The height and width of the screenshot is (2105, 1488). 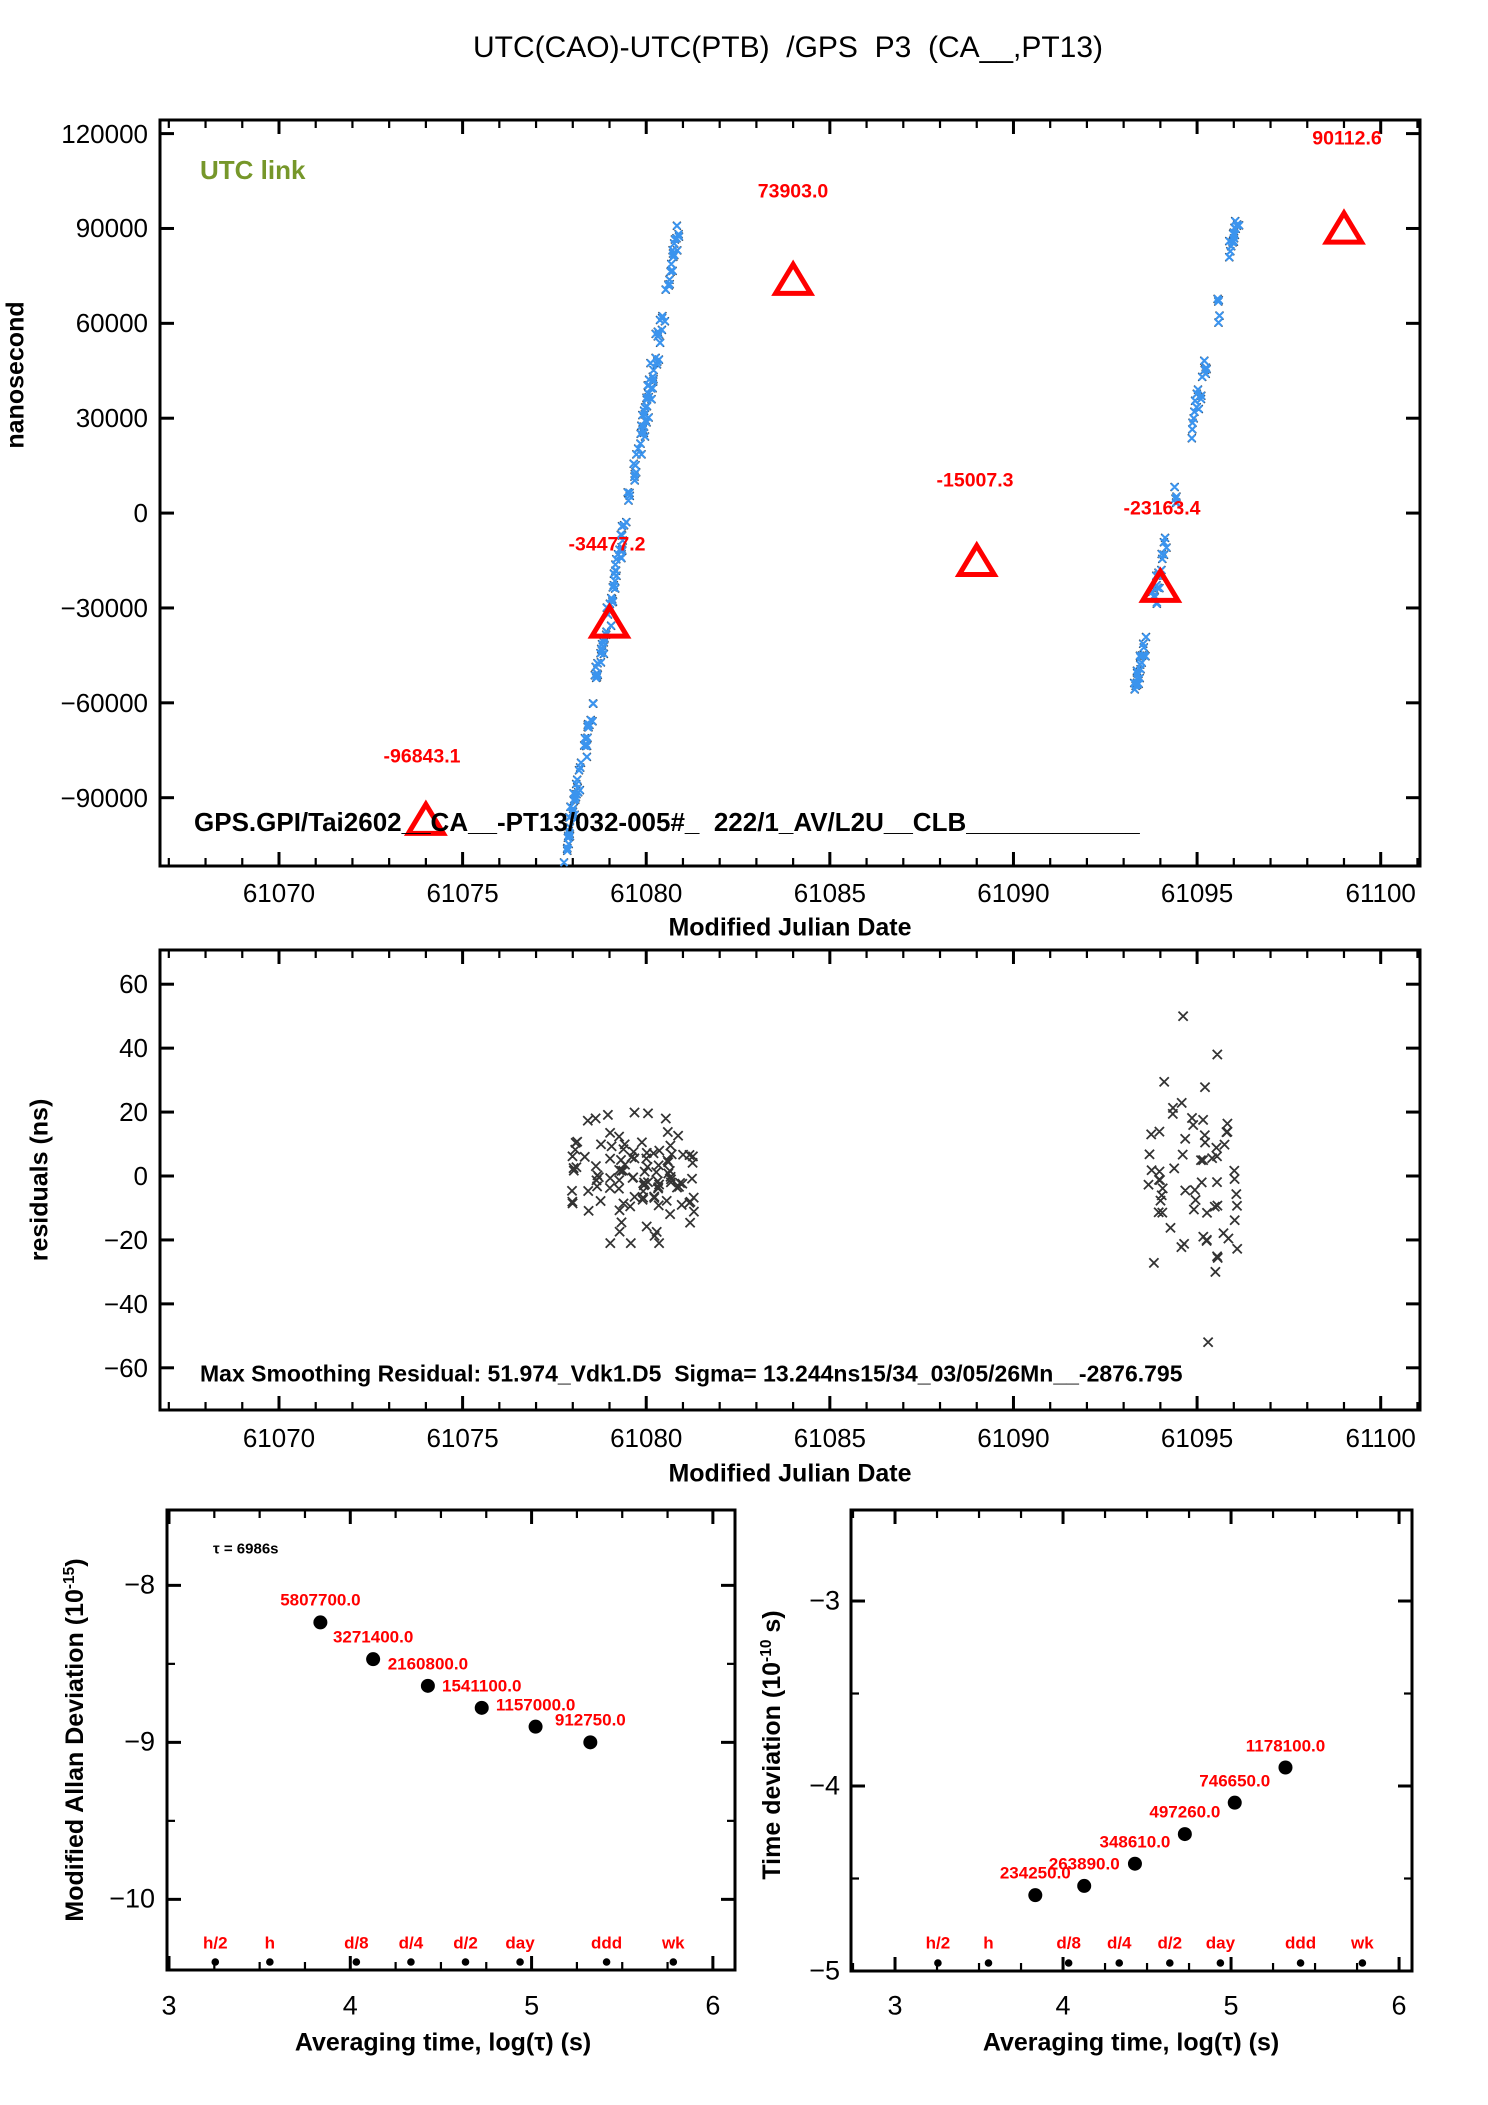 I want to click on y-tick-label-utc-difference-panel: −60000, so click(x=104, y=702).